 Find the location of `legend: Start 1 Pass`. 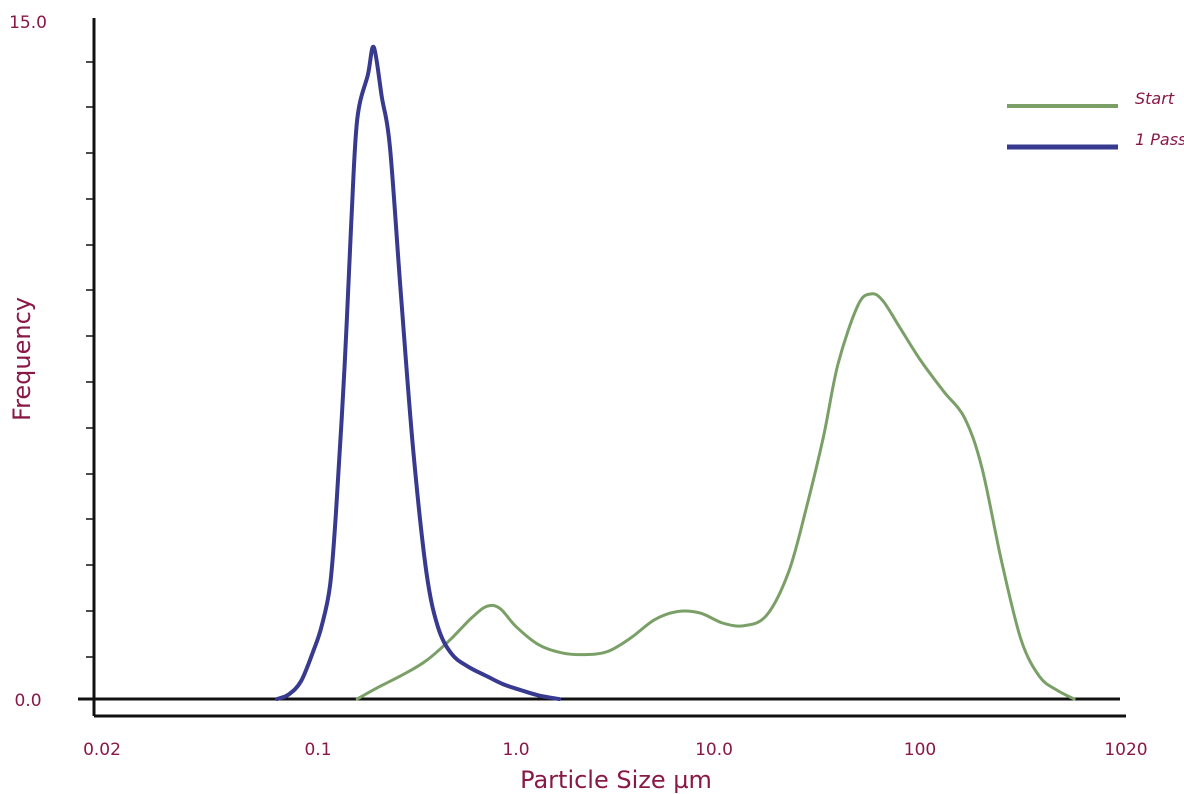

legend: Start 1 Pass is located at coordinates (1095, 119).